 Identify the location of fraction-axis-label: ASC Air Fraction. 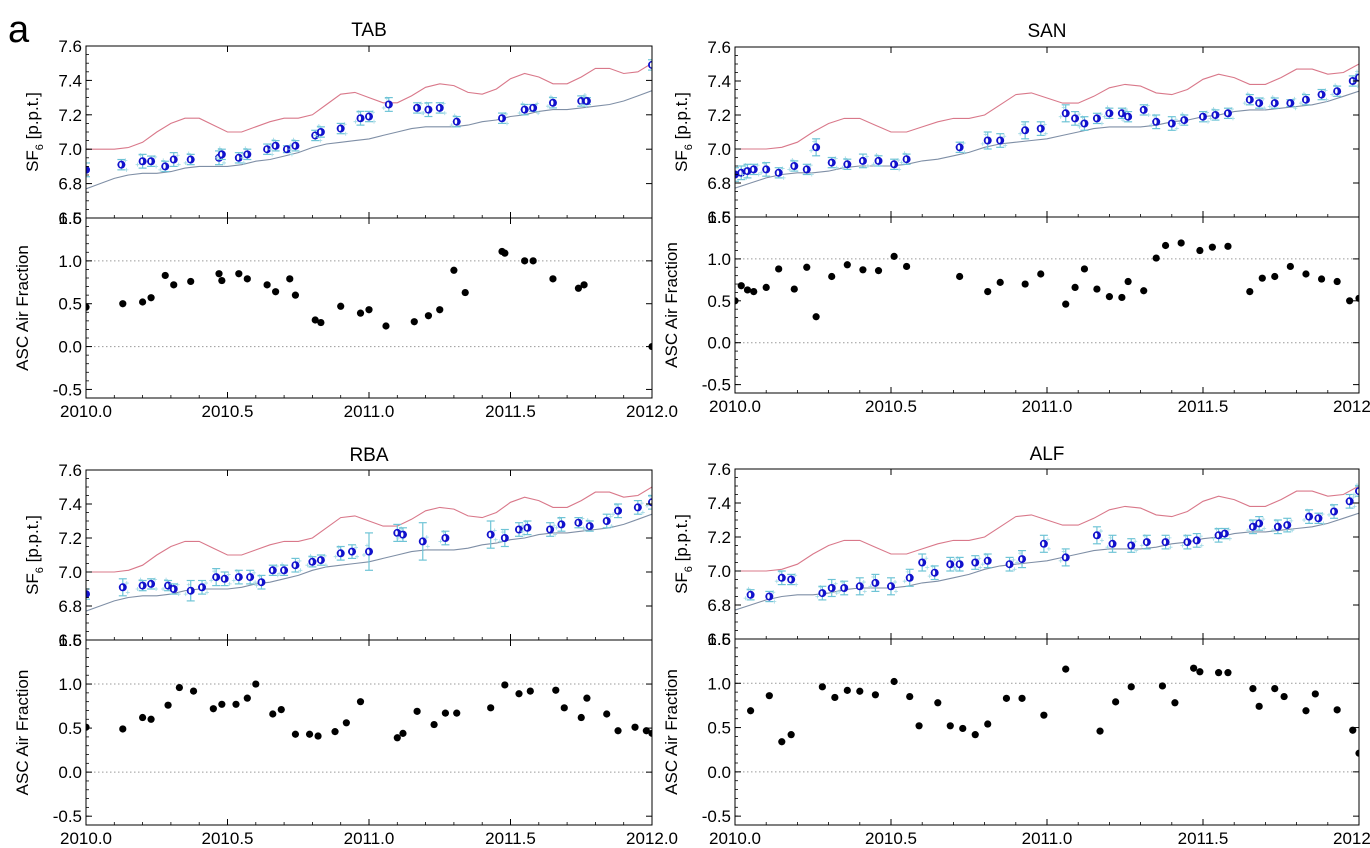
(671, 732).